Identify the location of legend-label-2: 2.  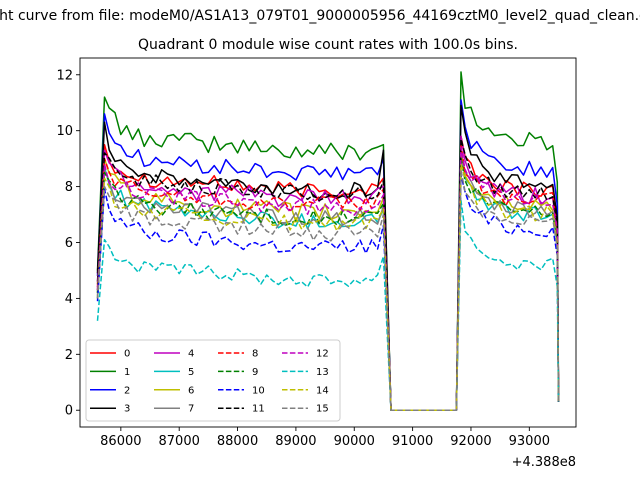
(127, 390).